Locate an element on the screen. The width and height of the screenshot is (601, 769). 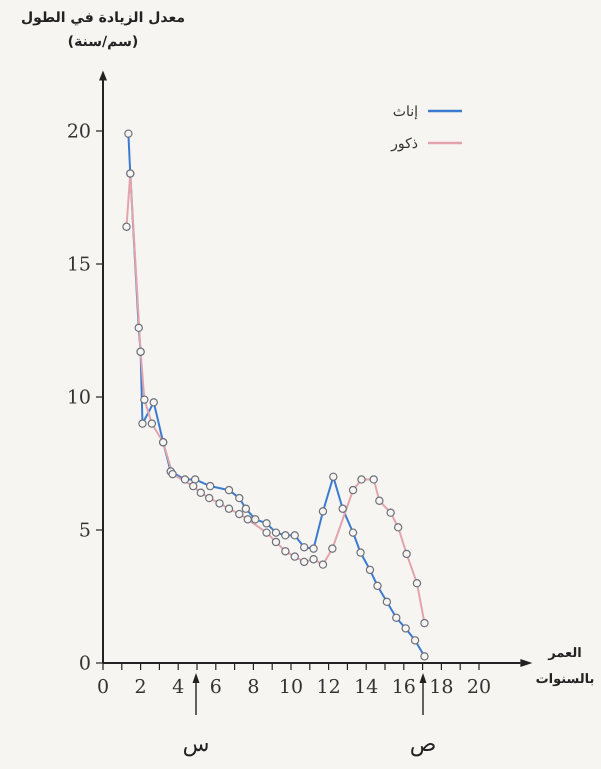
x-tick-label: 8 is located at coordinates (253, 687).